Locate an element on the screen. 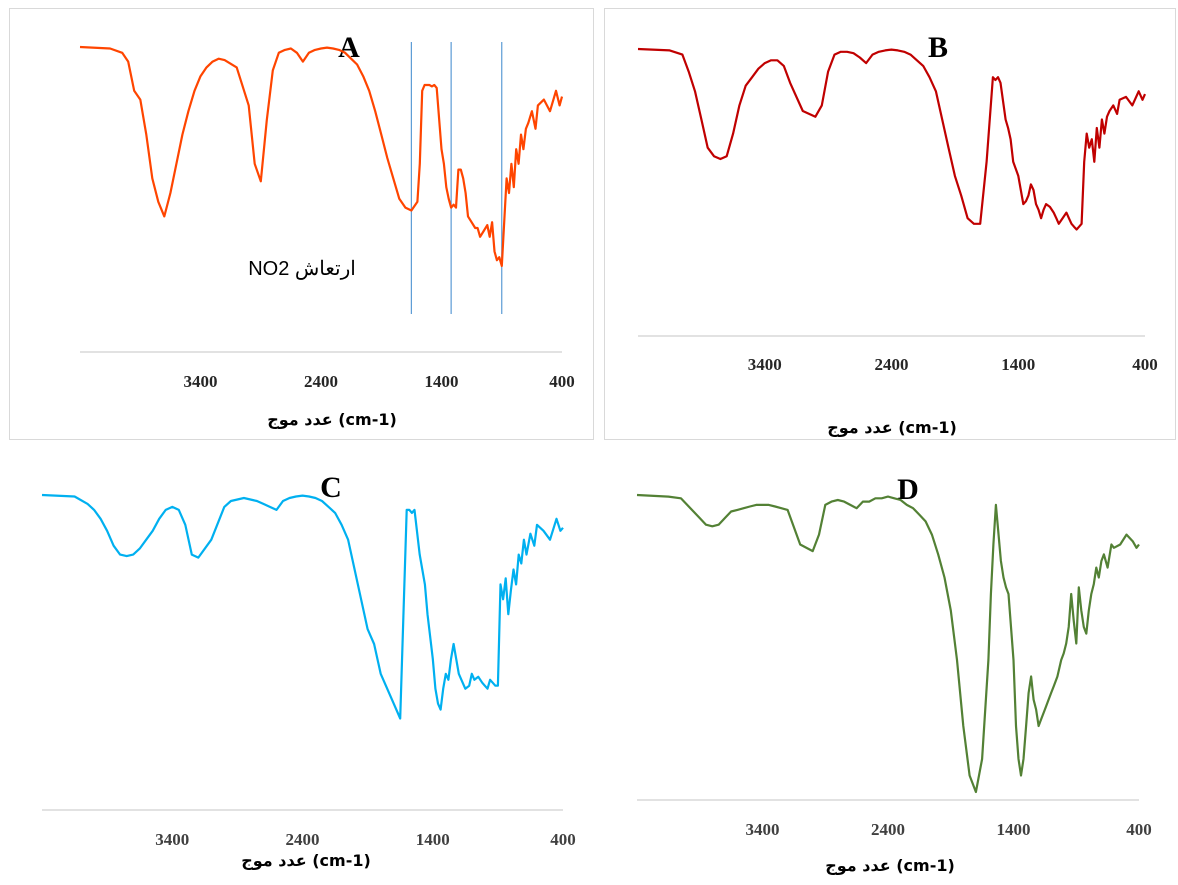 Image resolution: width=1178 pixels, height=885 pixels. chart-title: A is located at coordinates (349, 47).